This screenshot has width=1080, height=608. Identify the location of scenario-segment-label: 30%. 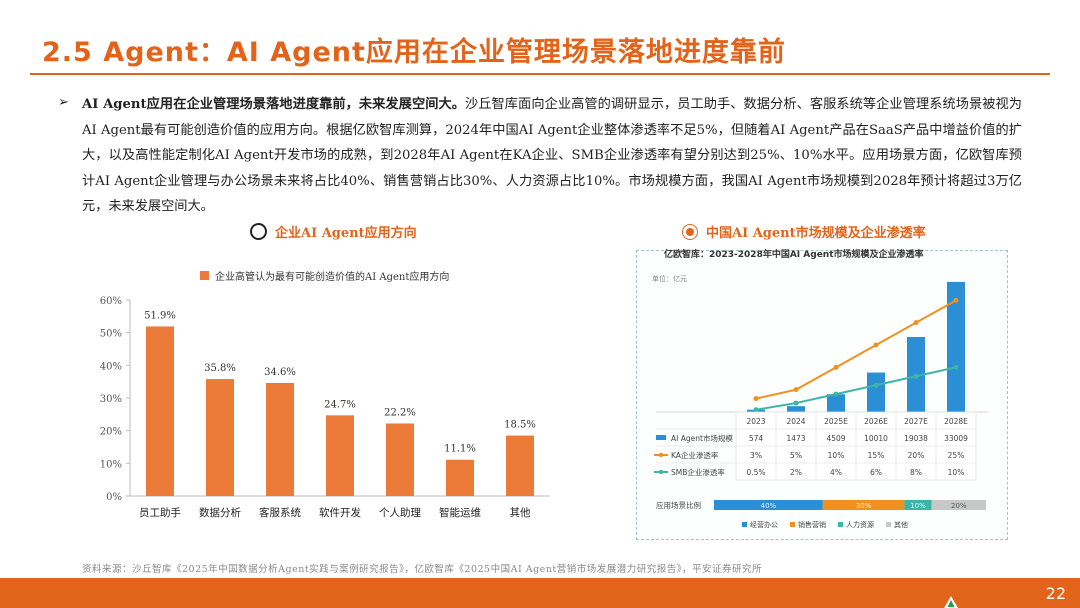
(864, 506).